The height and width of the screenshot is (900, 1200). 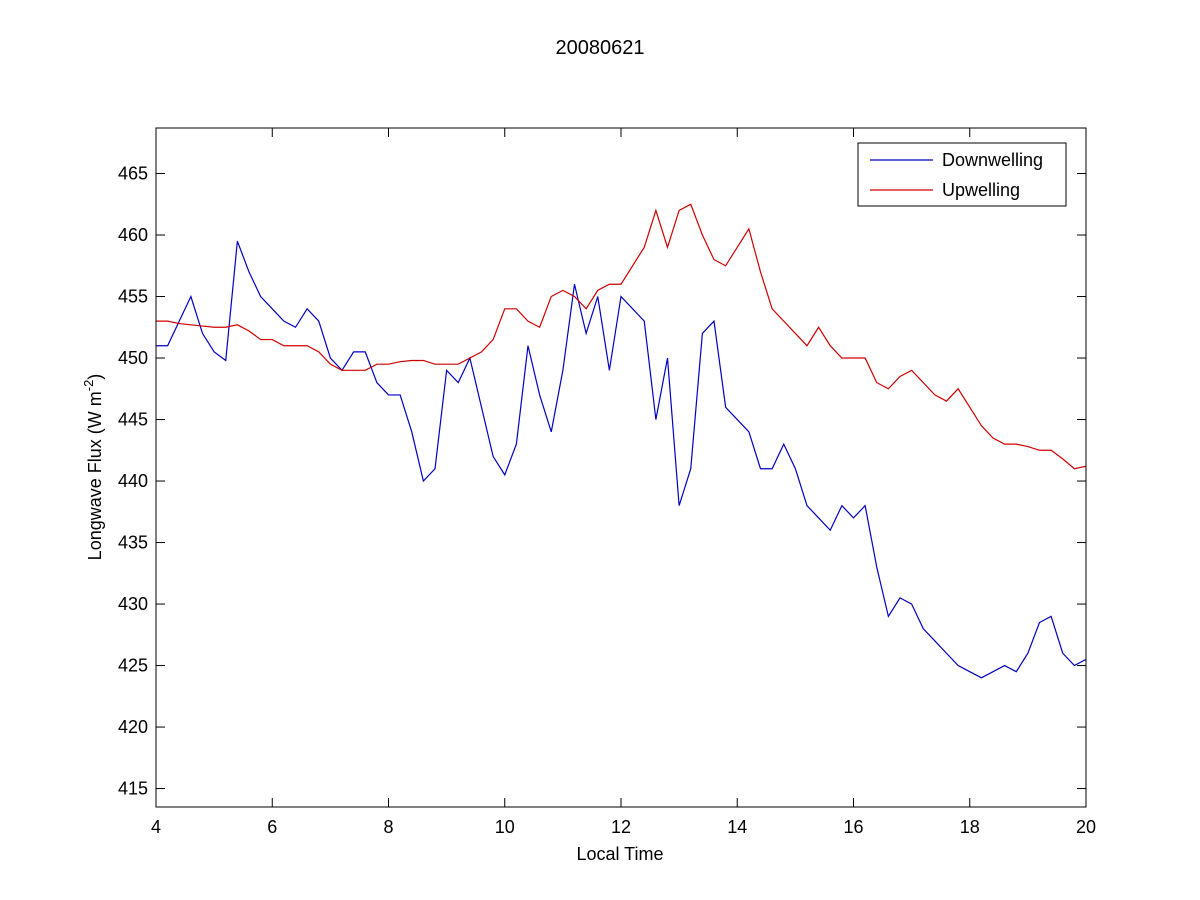 What do you see at coordinates (970, 827) in the screenshot?
I see `x-tick-label: 18` at bounding box center [970, 827].